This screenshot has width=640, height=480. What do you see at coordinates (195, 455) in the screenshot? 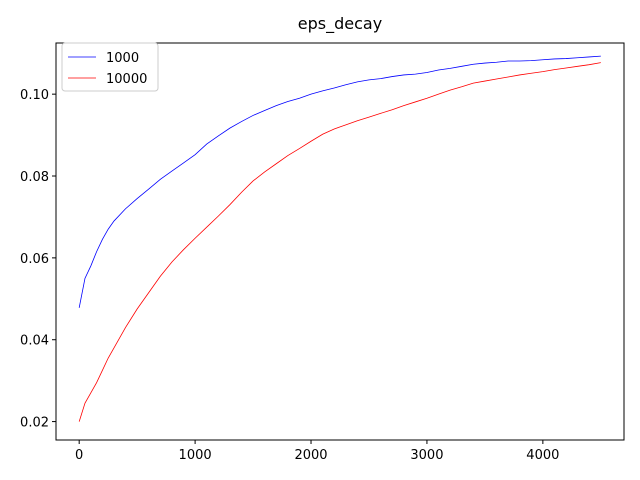
I see `x-tick-label: 1000` at bounding box center [195, 455].